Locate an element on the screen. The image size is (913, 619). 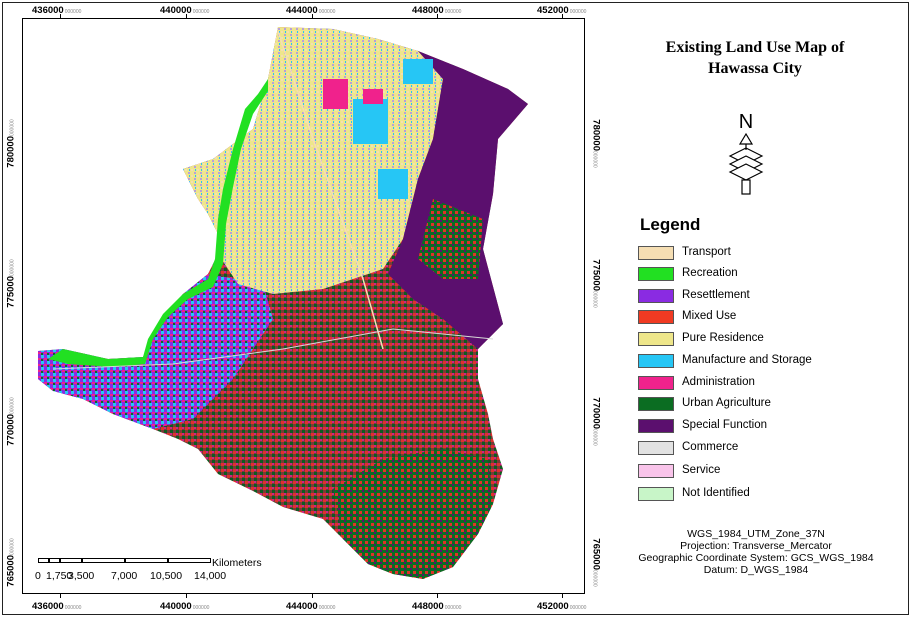
x-tick-bottom-0: 436000000000 is located at coordinates (57, 606).